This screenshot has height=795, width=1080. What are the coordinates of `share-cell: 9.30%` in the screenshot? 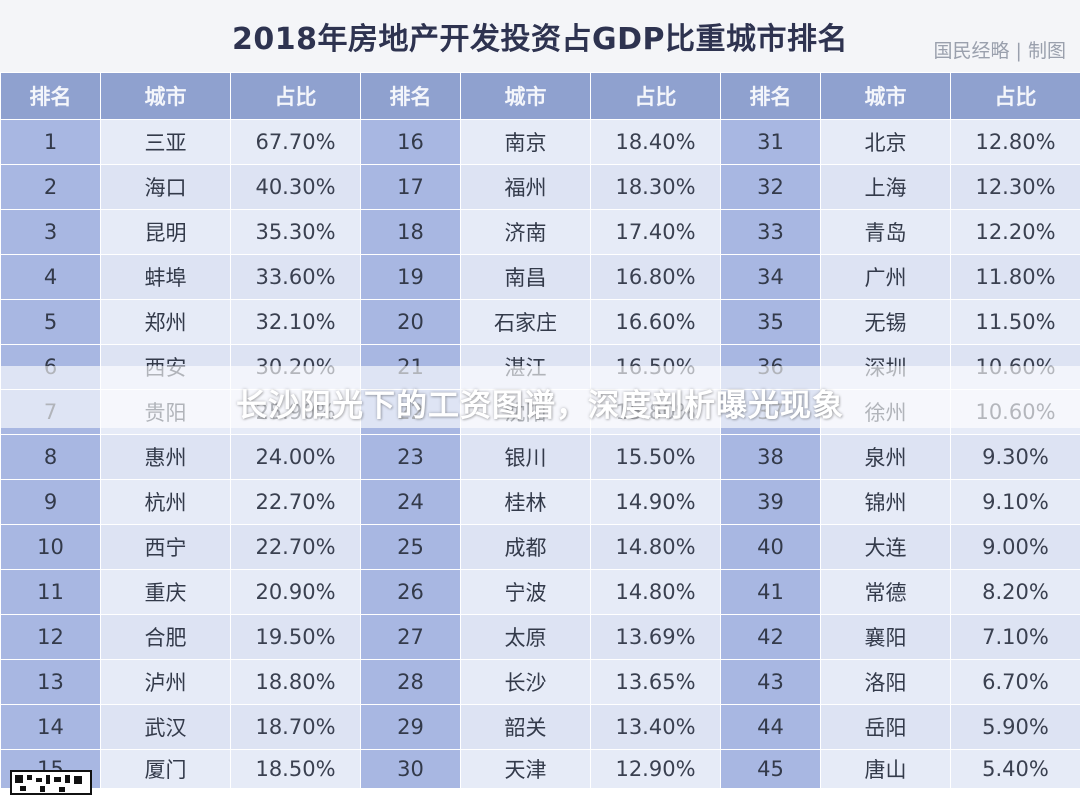 It's located at (1015, 457).